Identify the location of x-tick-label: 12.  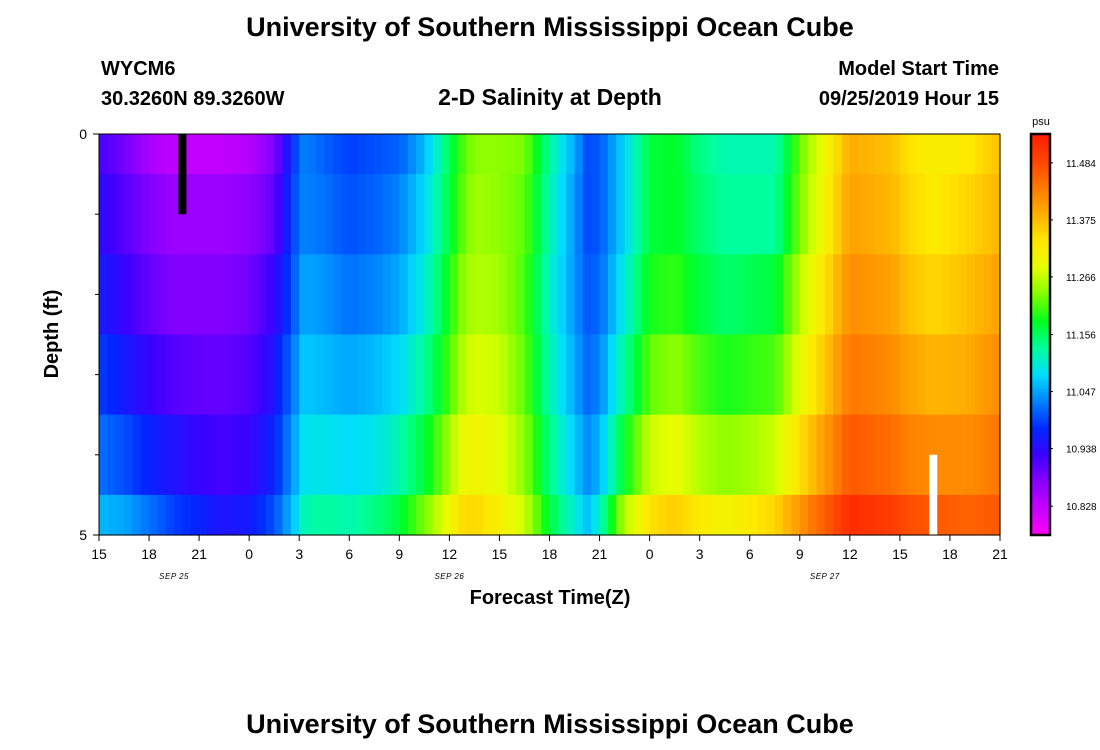
(850, 554).